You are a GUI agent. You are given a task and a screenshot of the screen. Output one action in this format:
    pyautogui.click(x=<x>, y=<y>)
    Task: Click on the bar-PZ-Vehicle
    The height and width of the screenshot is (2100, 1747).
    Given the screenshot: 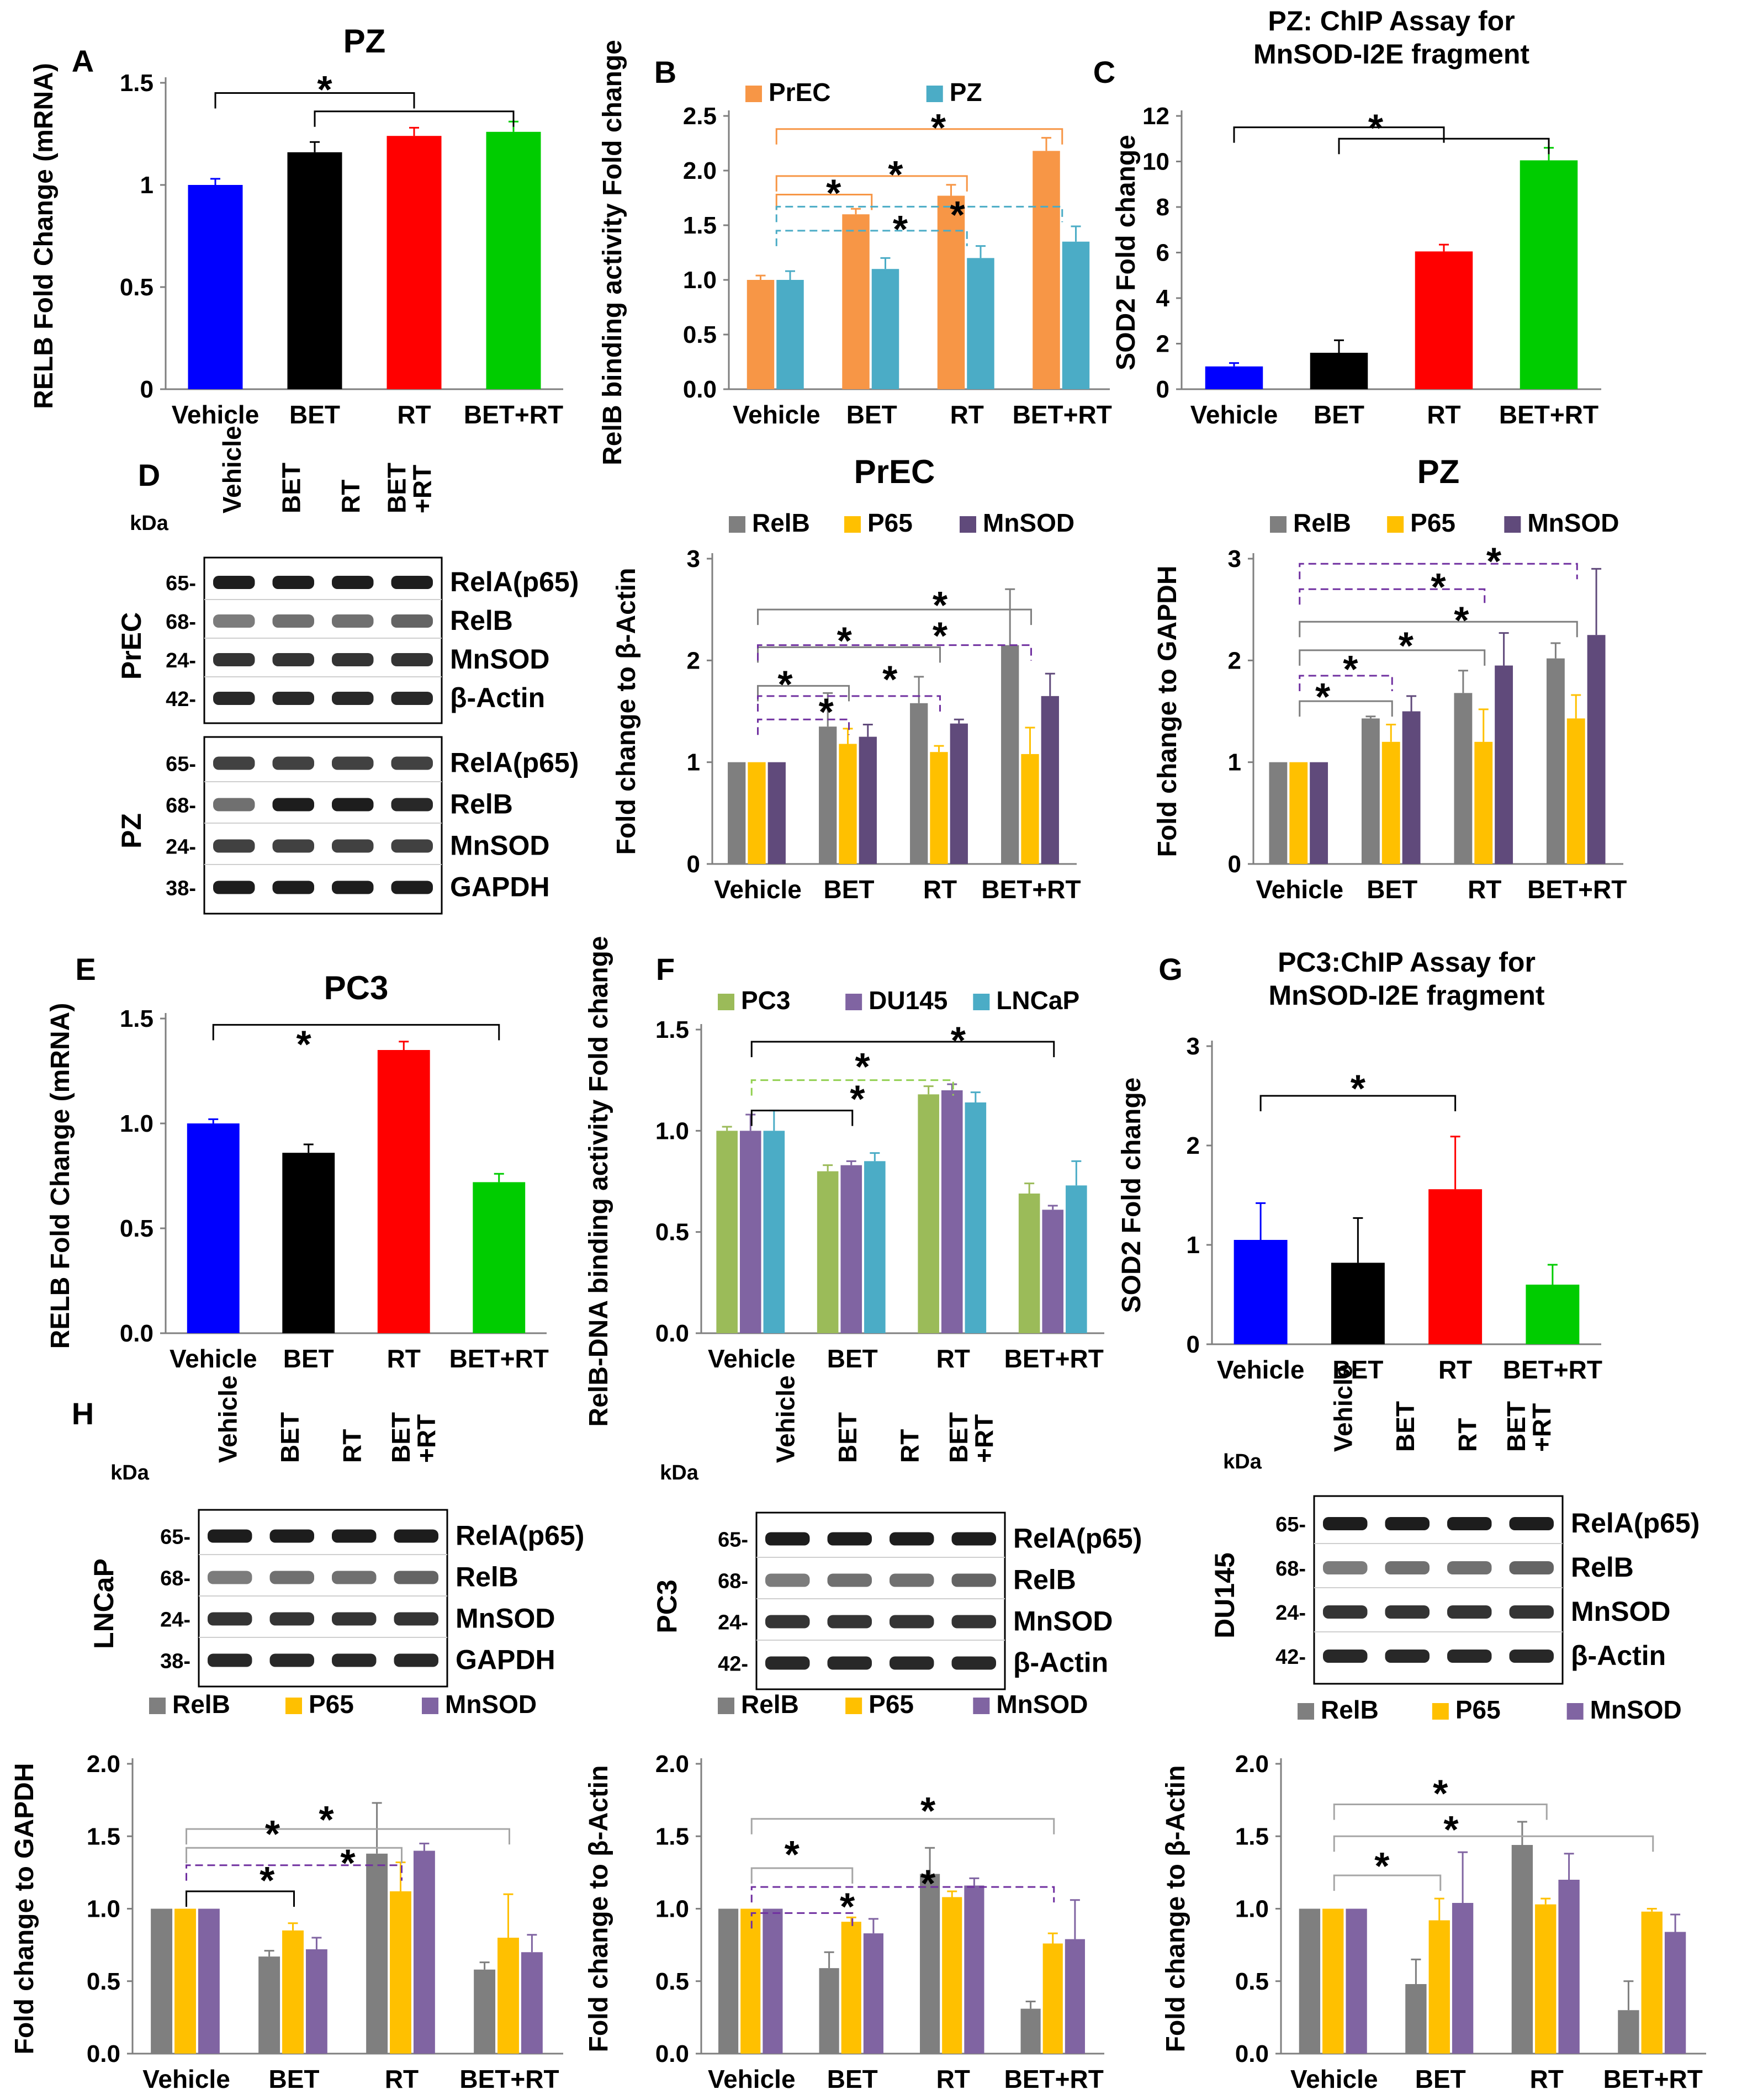 What is the action you would take?
    pyautogui.click(x=790, y=334)
    